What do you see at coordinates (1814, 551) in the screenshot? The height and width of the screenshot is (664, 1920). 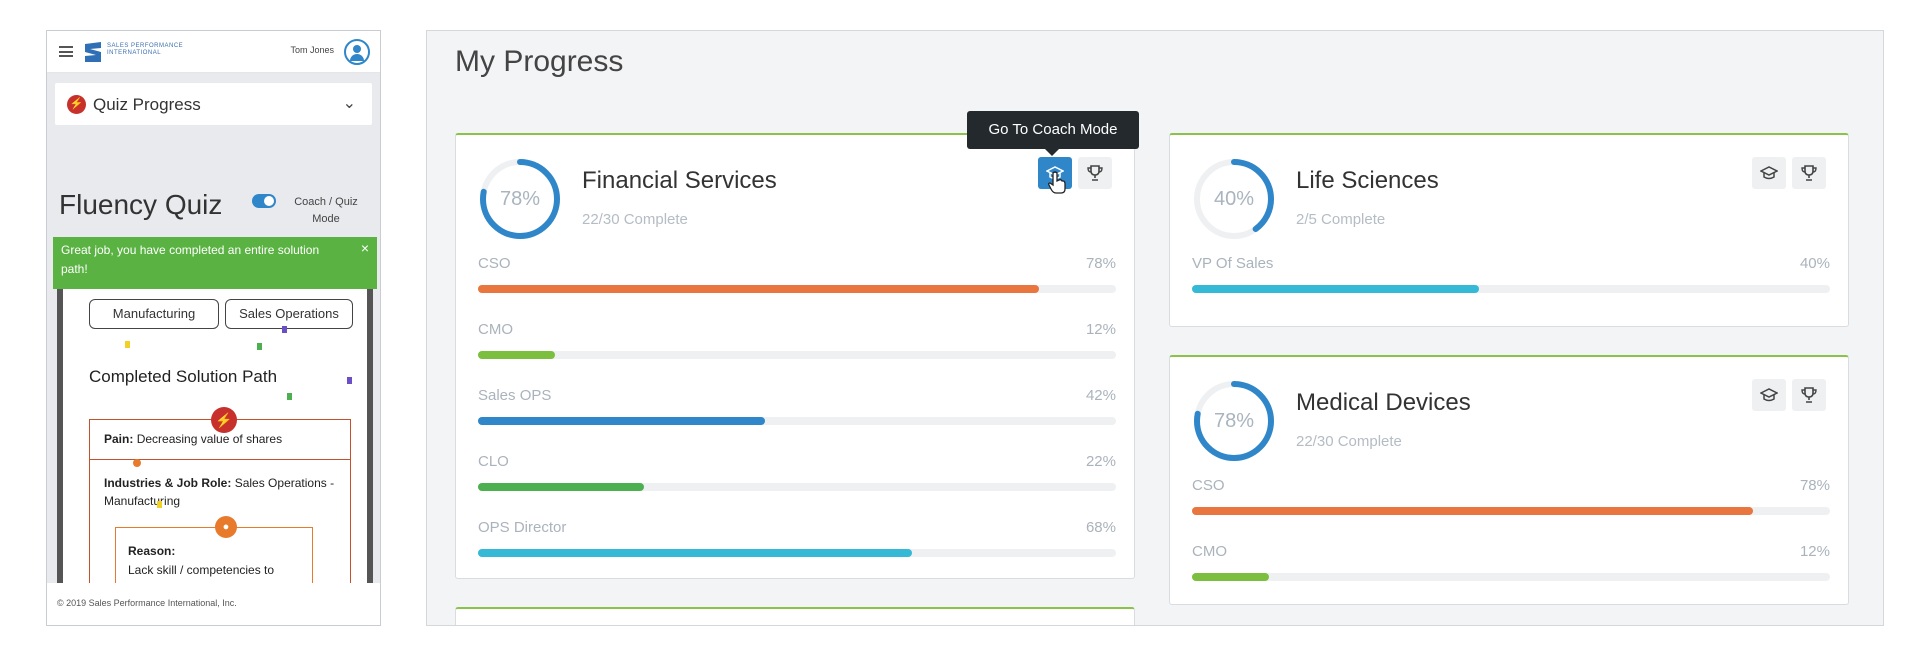 I see `role-percent: 12%` at bounding box center [1814, 551].